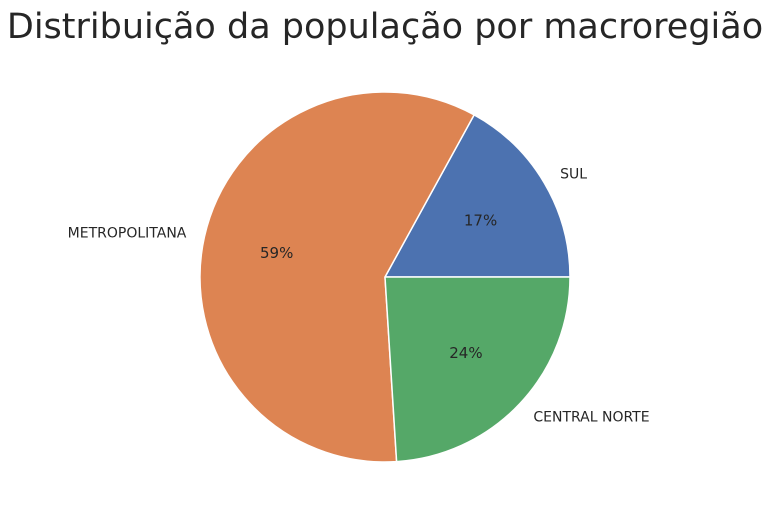  I want to click on slice-percent-label: 17%, so click(480, 220).